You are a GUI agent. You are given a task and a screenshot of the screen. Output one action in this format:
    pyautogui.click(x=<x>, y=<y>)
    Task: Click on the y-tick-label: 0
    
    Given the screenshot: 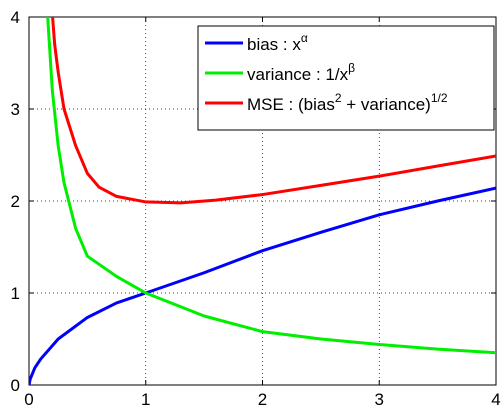 What is the action you would take?
    pyautogui.click(x=15, y=385)
    